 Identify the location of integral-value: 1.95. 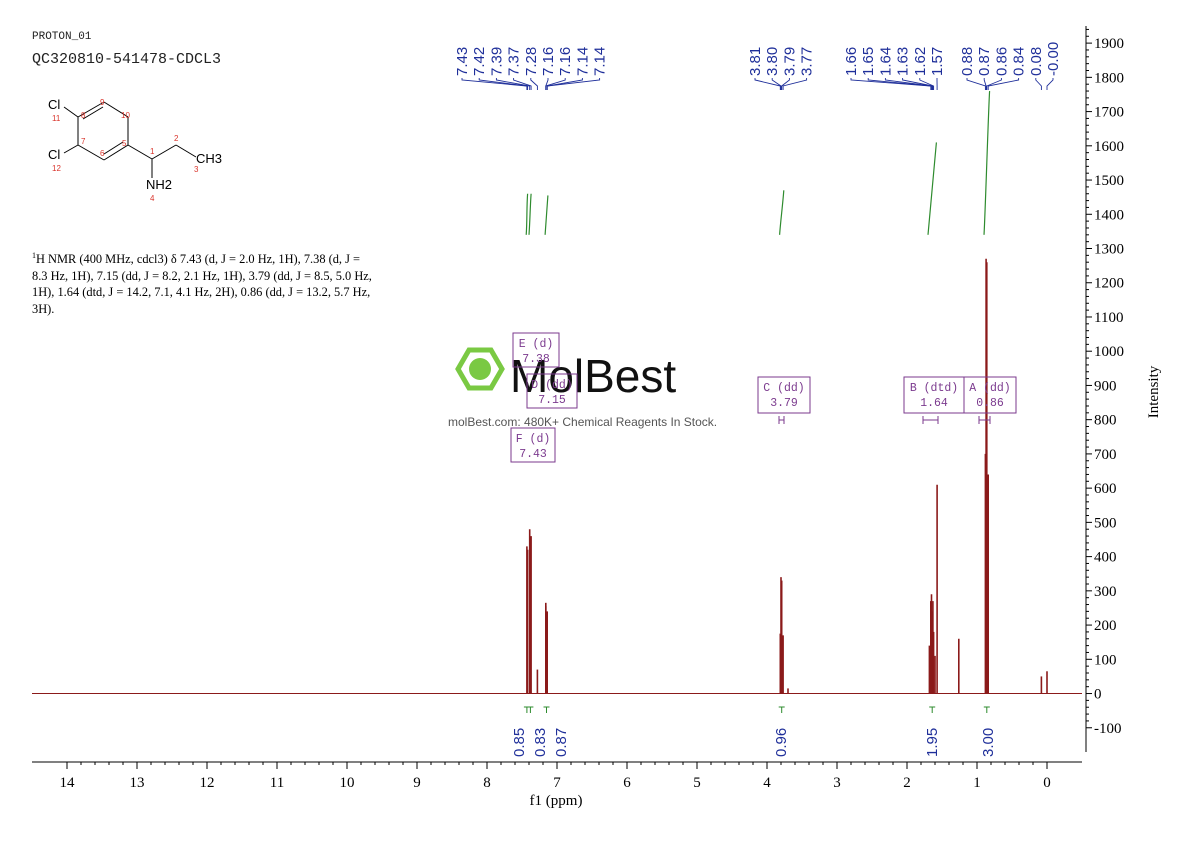
(932, 742).